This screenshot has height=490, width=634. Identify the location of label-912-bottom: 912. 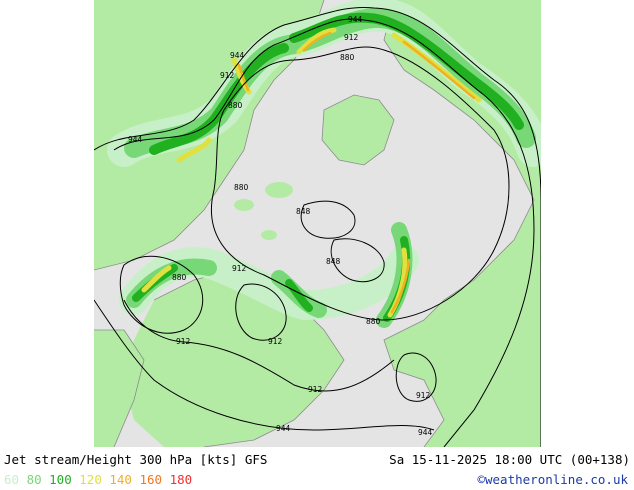
(315, 389).